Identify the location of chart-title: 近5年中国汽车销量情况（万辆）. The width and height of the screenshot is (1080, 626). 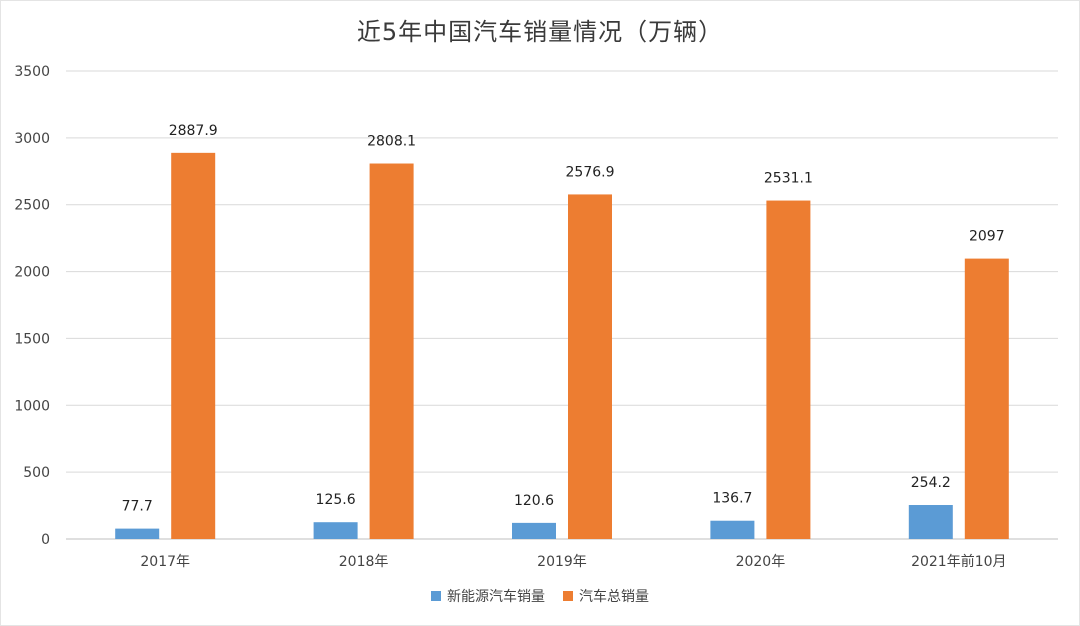
(540, 32).